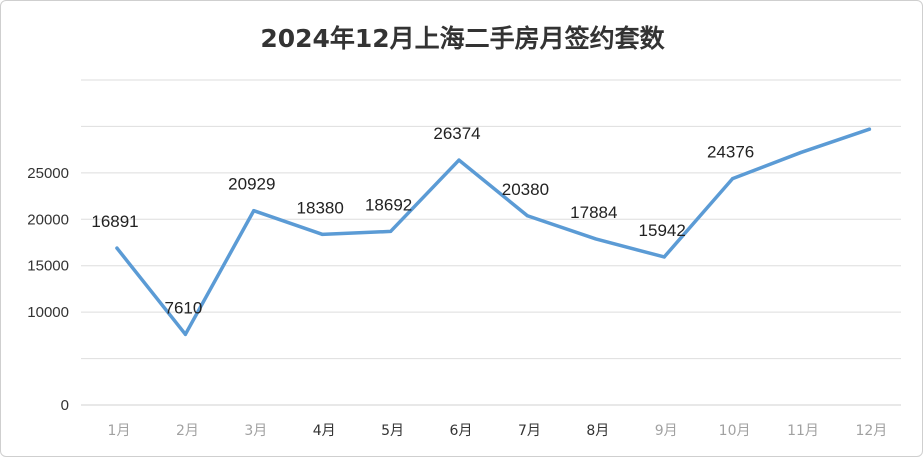 The width and height of the screenshot is (923, 457). I want to click on x-tick-label: 4月, so click(324, 431).